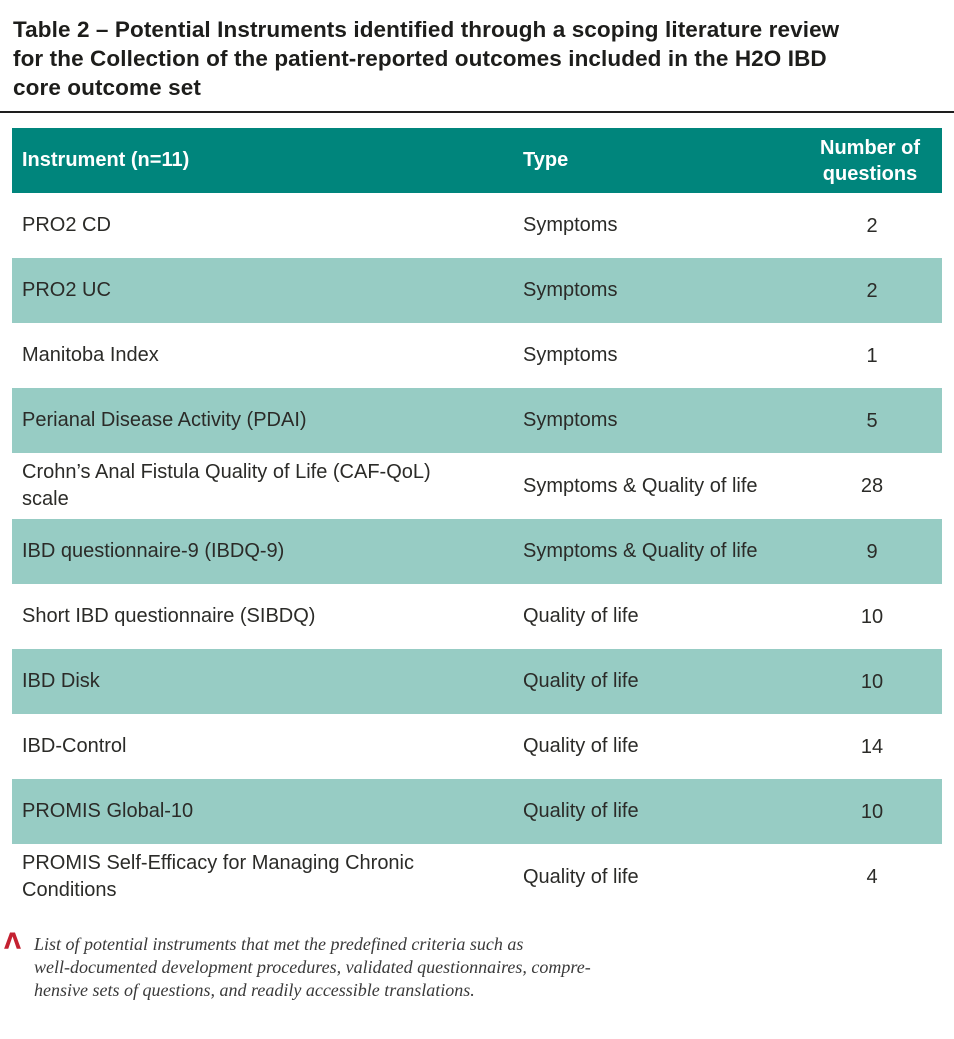 This screenshot has width=954, height=1039. Describe the element at coordinates (107, 87) in the screenshot. I see `title-line: core outcome set` at that location.